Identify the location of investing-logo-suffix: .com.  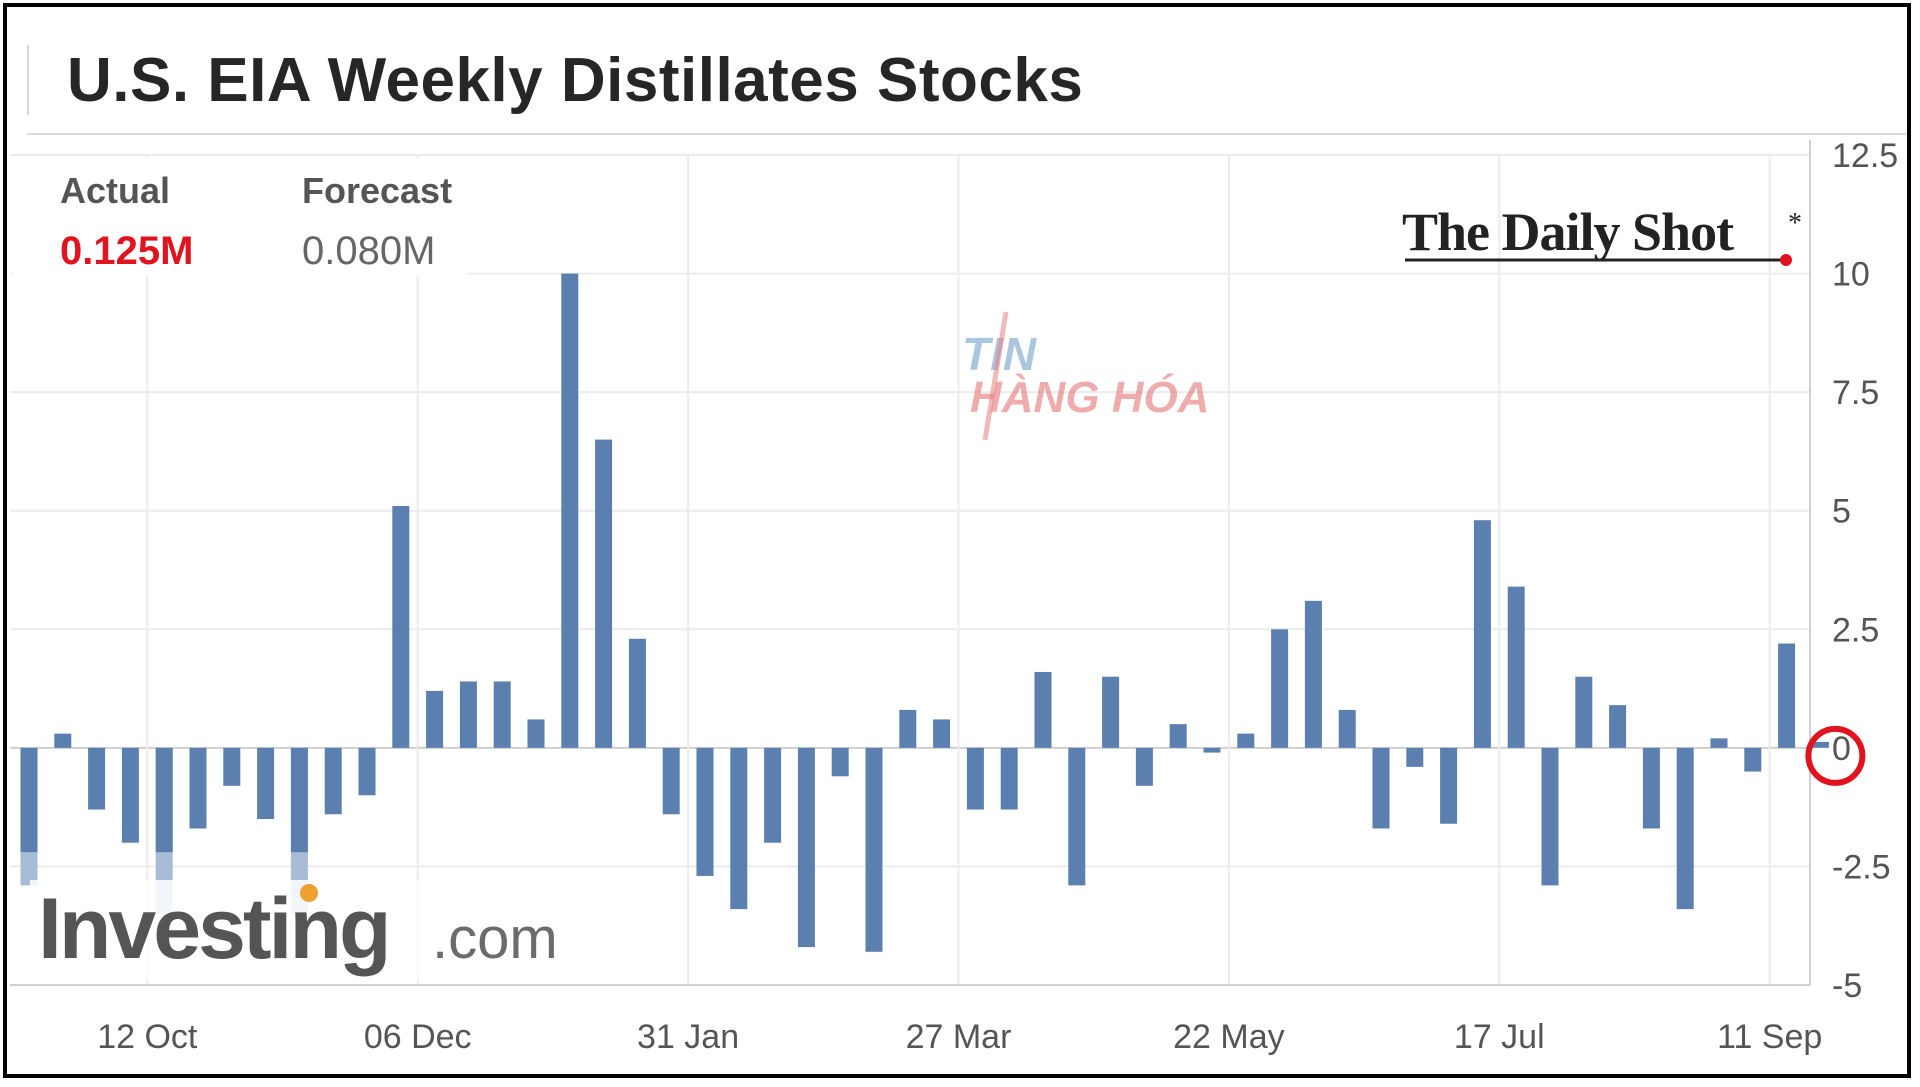
(495, 938).